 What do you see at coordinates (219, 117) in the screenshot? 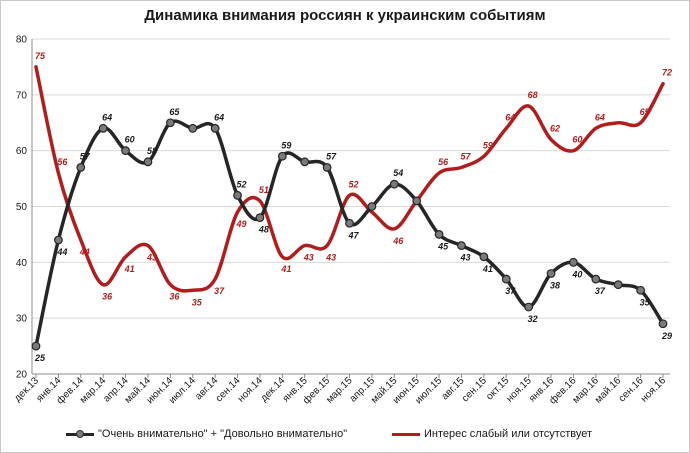
I see `data-label-attention: 64` at bounding box center [219, 117].